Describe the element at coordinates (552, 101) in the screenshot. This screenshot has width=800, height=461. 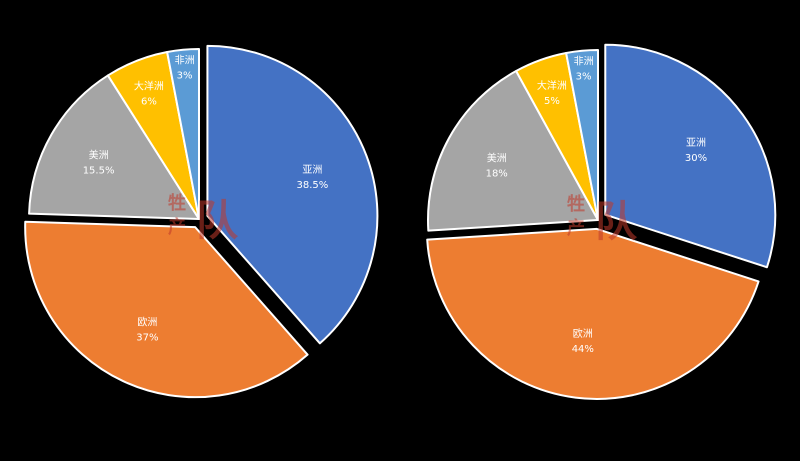
I see `slice-value-oceania: 5%` at that location.